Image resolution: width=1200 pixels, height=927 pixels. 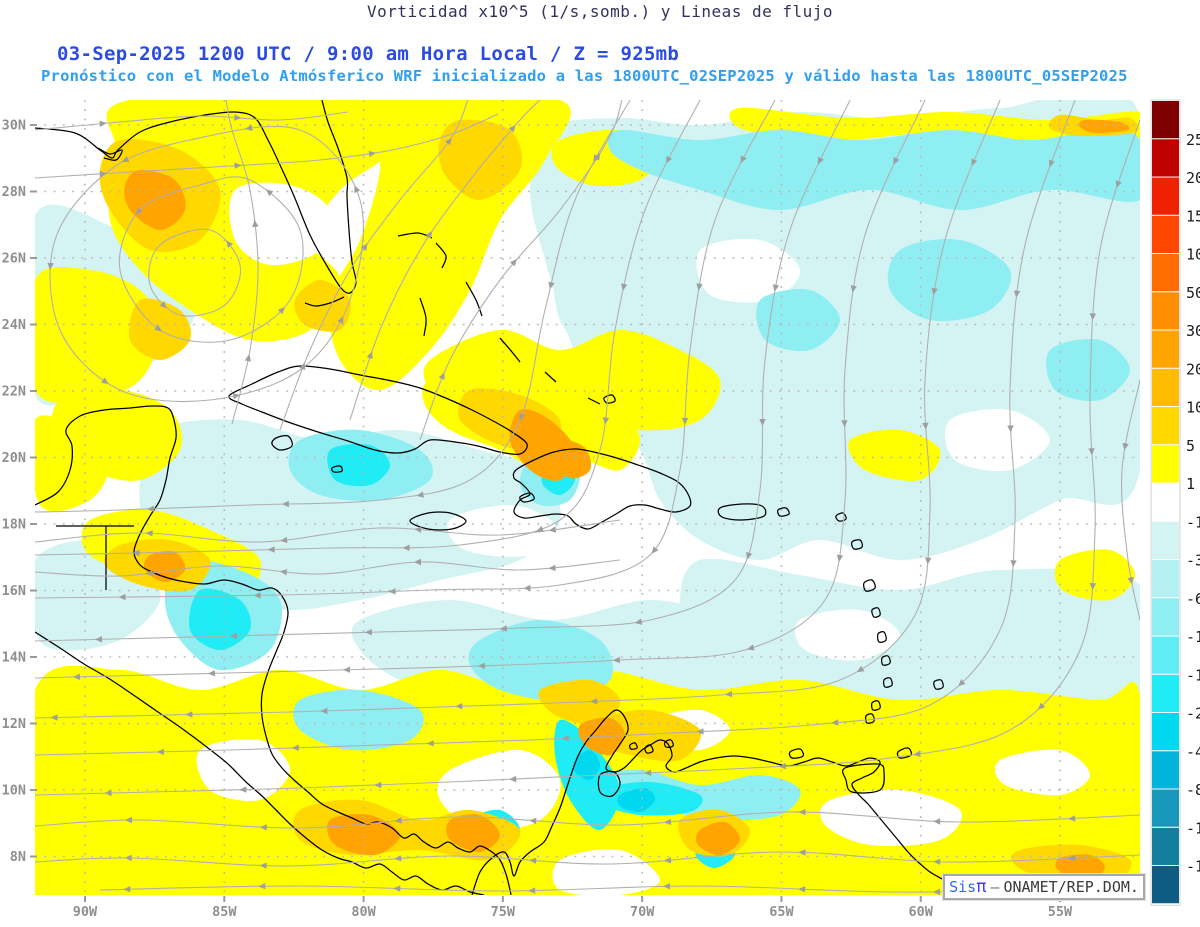 I want to click on lon-tick-label: 55W, so click(x=1060, y=912).